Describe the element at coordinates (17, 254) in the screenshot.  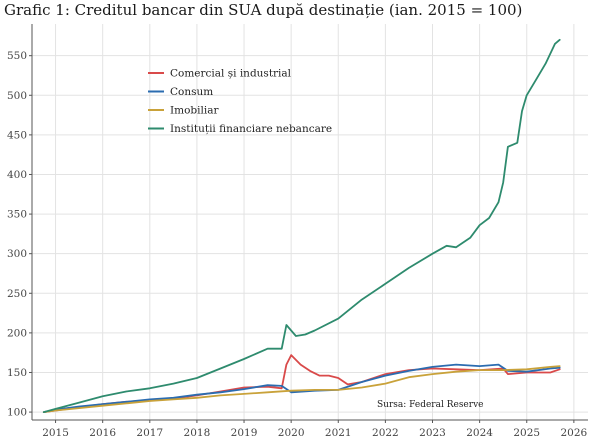
I see `y-tick-label: 300` at that location.